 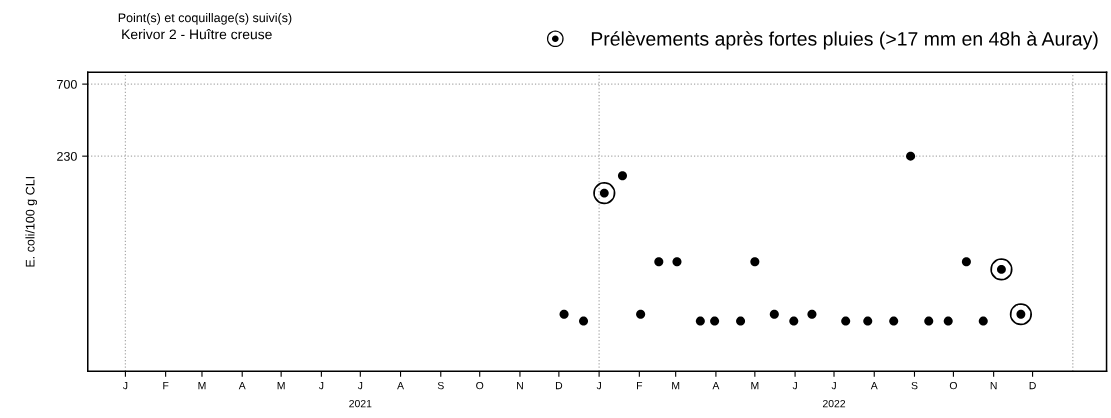 I want to click on chart-title: Point(s) et coquillage(s) suivi(s), so click(x=205, y=18).